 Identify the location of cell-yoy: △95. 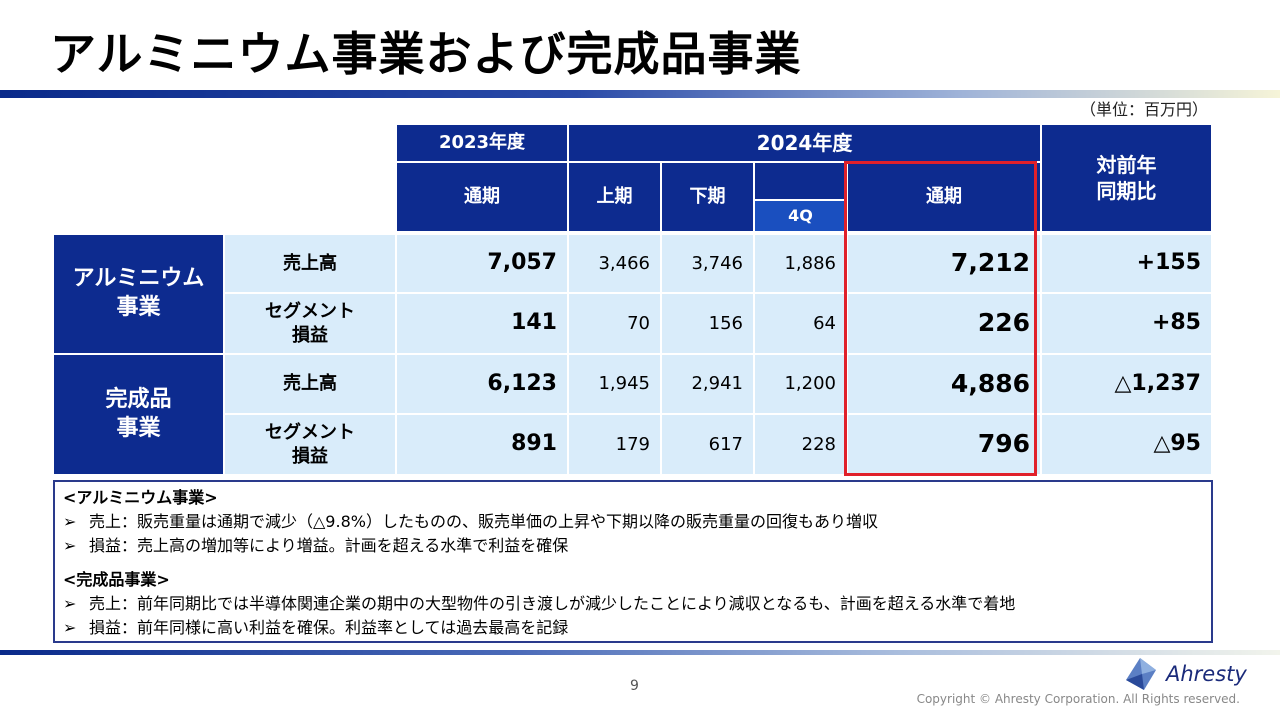
(1126, 444).